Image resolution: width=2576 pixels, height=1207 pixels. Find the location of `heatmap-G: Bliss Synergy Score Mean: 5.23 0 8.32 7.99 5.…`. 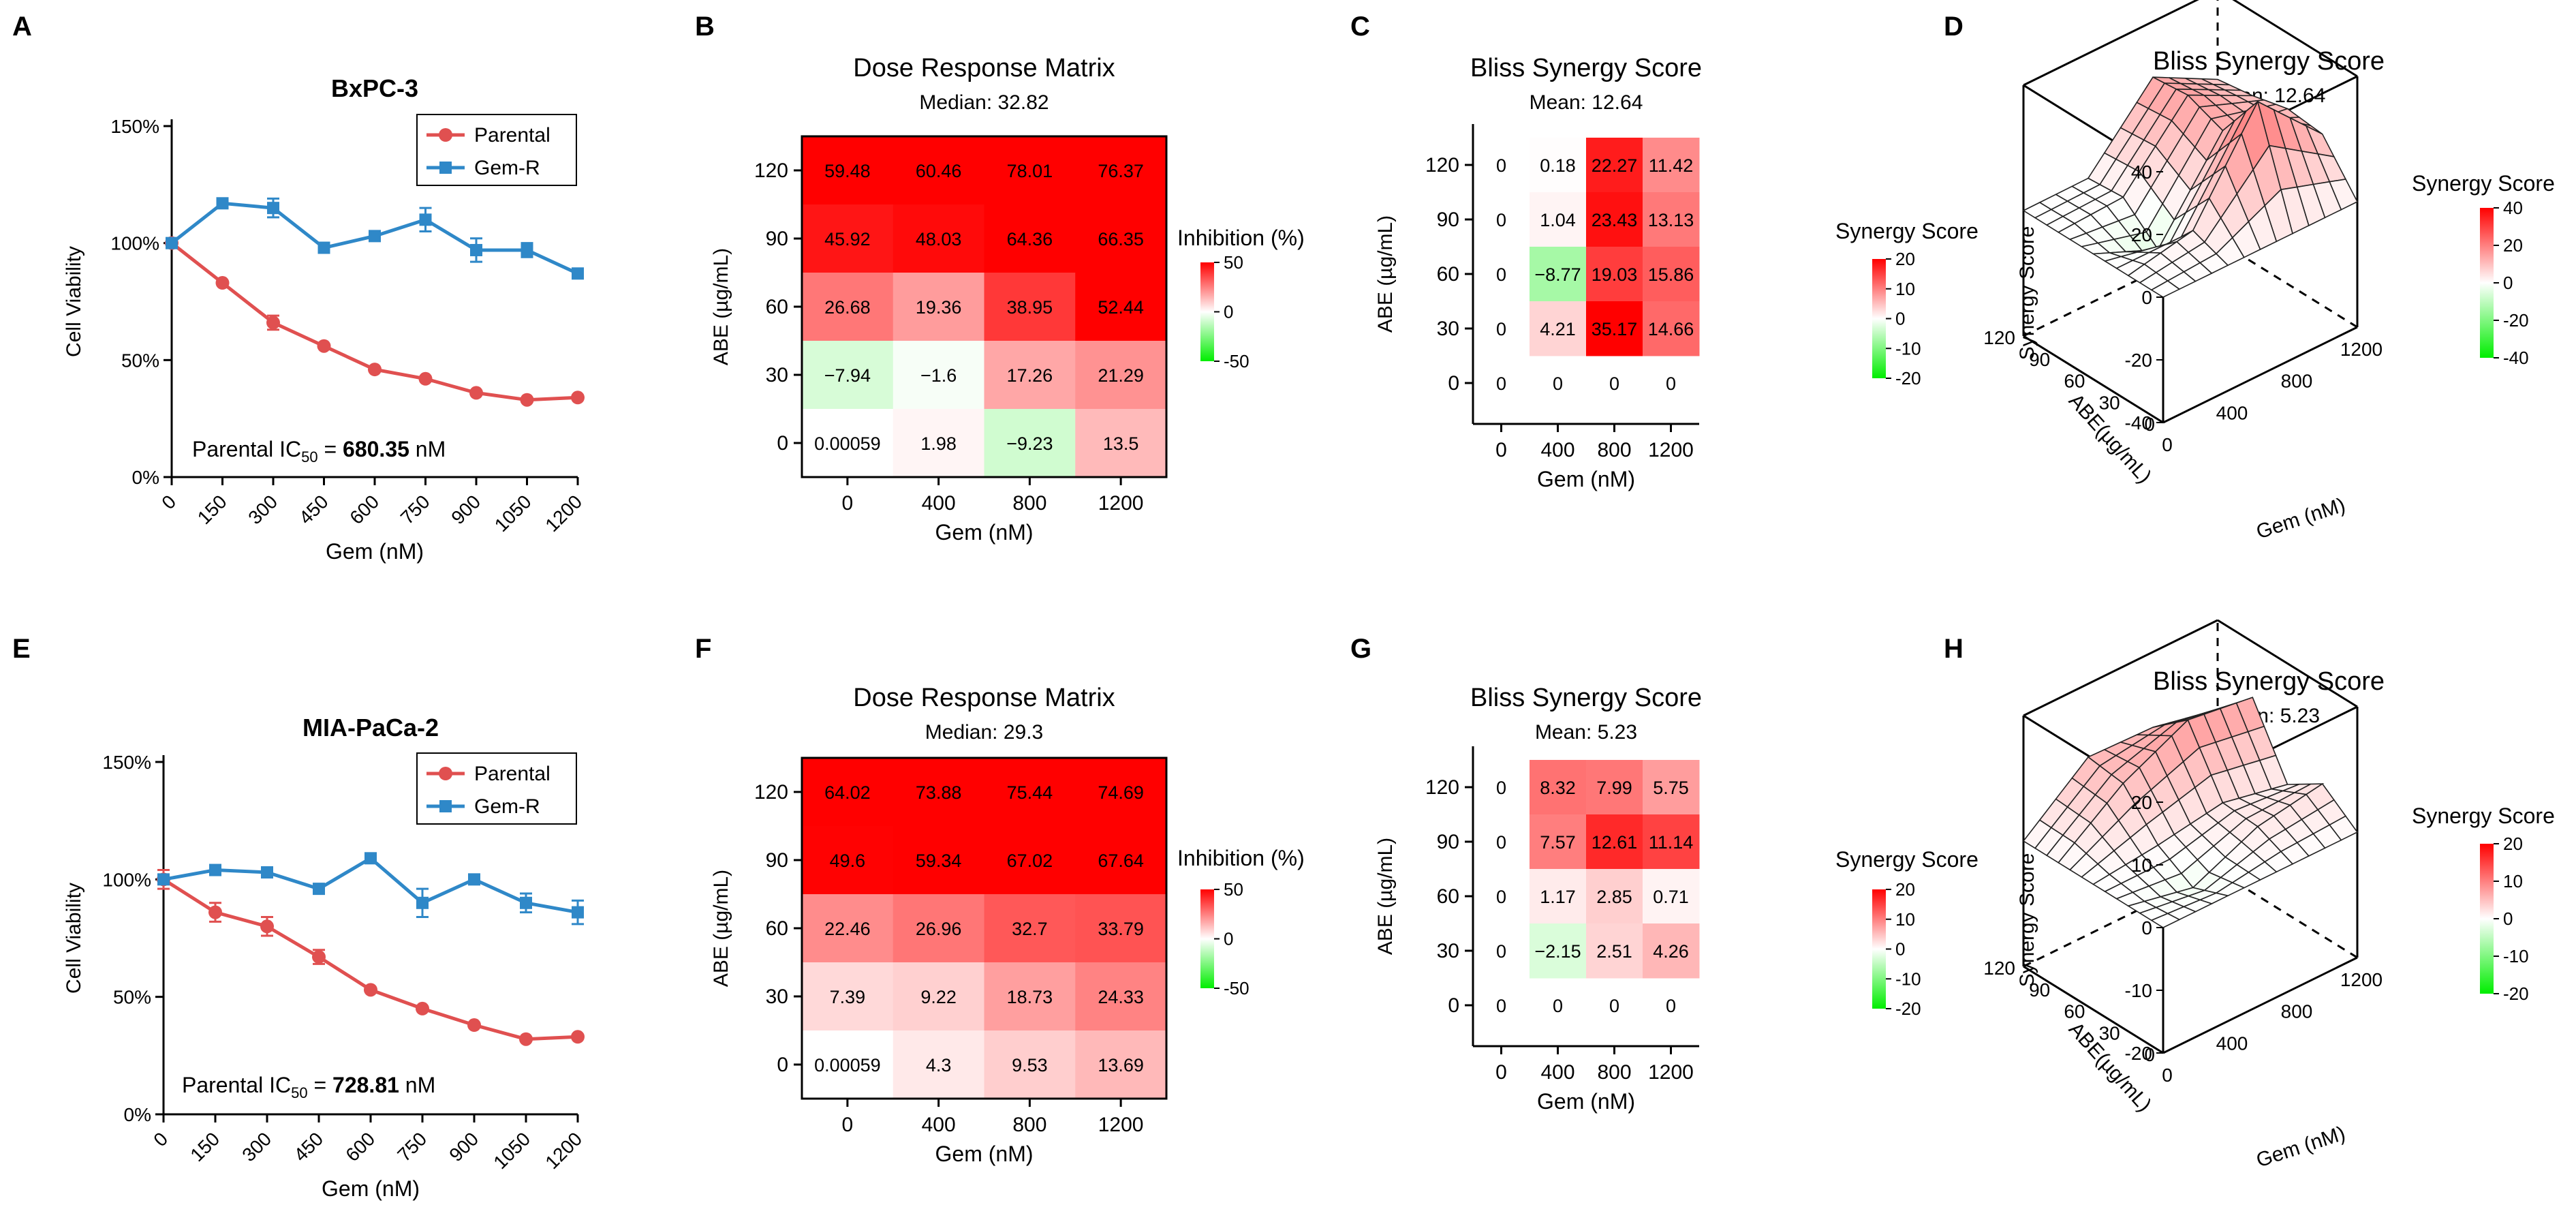

heatmap-G: Bliss Synergy Score Mean: 5.23 0 8.32 7.99 5.… is located at coordinates (1676, 899).